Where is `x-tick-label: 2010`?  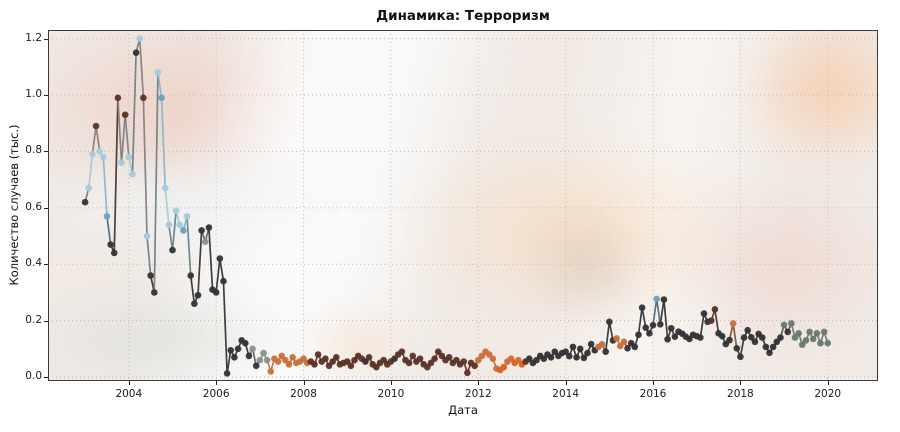 x-tick-label: 2010 is located at coordinates (391, 394).